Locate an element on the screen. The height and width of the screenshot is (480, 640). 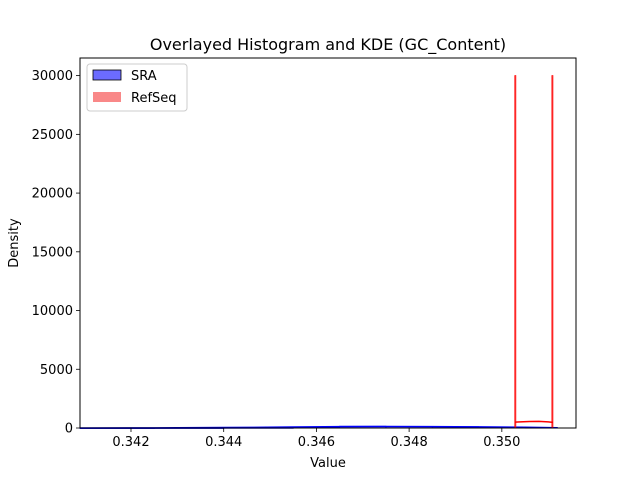
x-axis-label: Value is located at coordinates (328, 463).